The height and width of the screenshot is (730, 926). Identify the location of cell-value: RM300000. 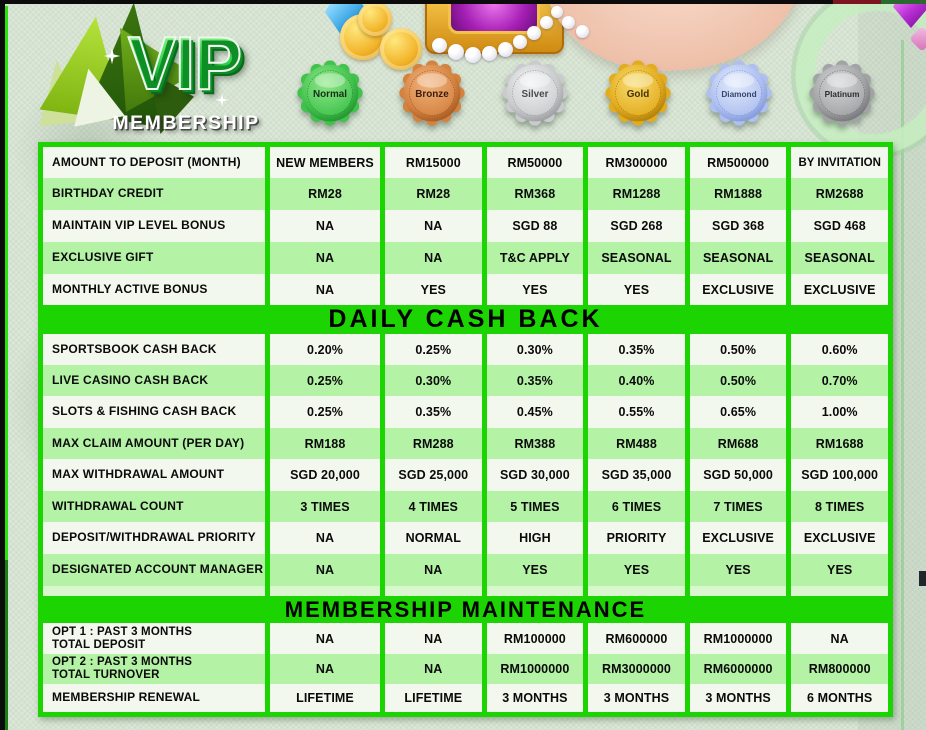
(636, 162).